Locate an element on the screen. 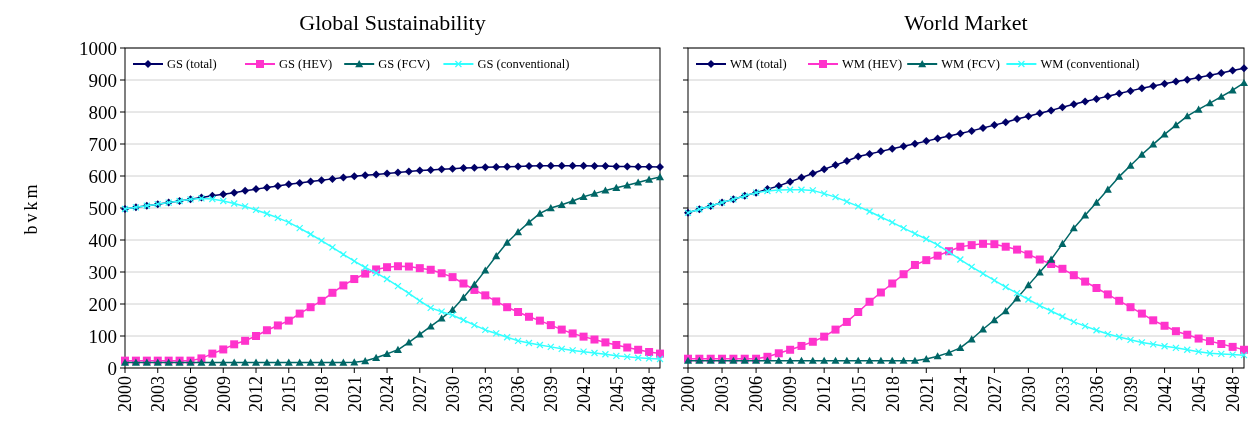 The height and width of the screenshot is (447, 1252). y-tick-label: 300 is located at coordinates (102, 272).